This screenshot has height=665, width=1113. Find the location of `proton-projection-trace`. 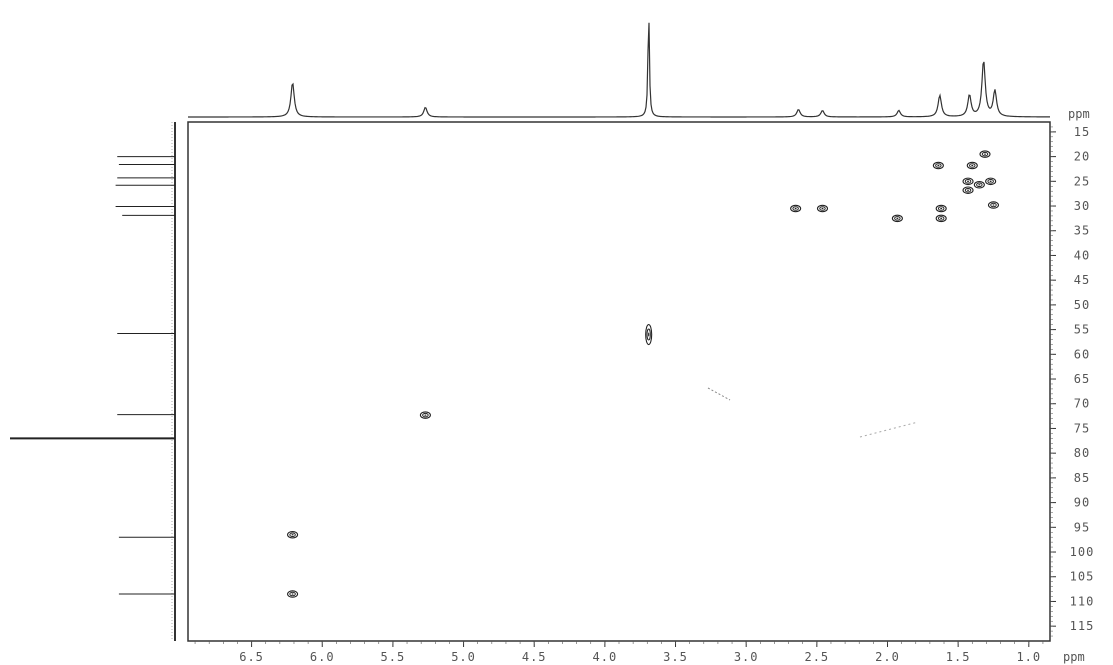

proton-projection-trace is located at coordinates (619, 70).